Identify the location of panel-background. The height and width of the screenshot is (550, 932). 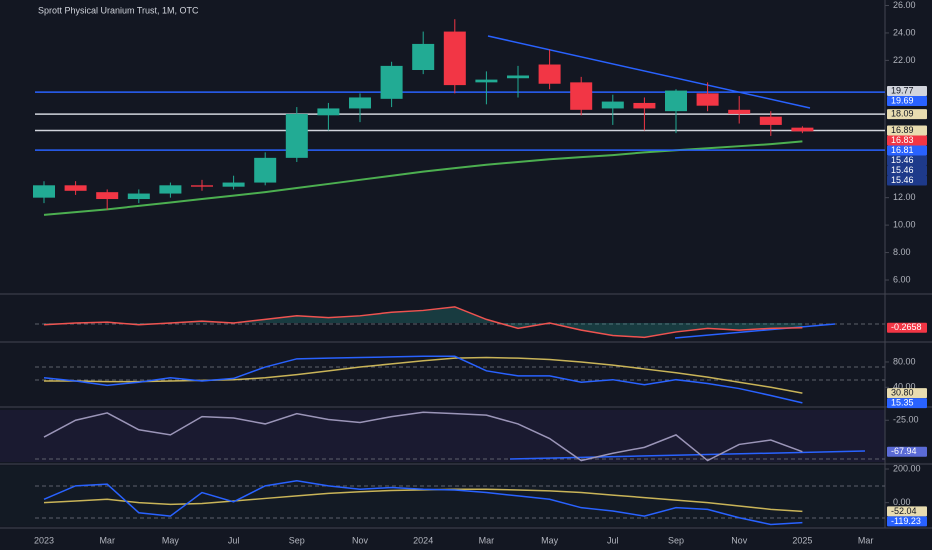
(442, 496).